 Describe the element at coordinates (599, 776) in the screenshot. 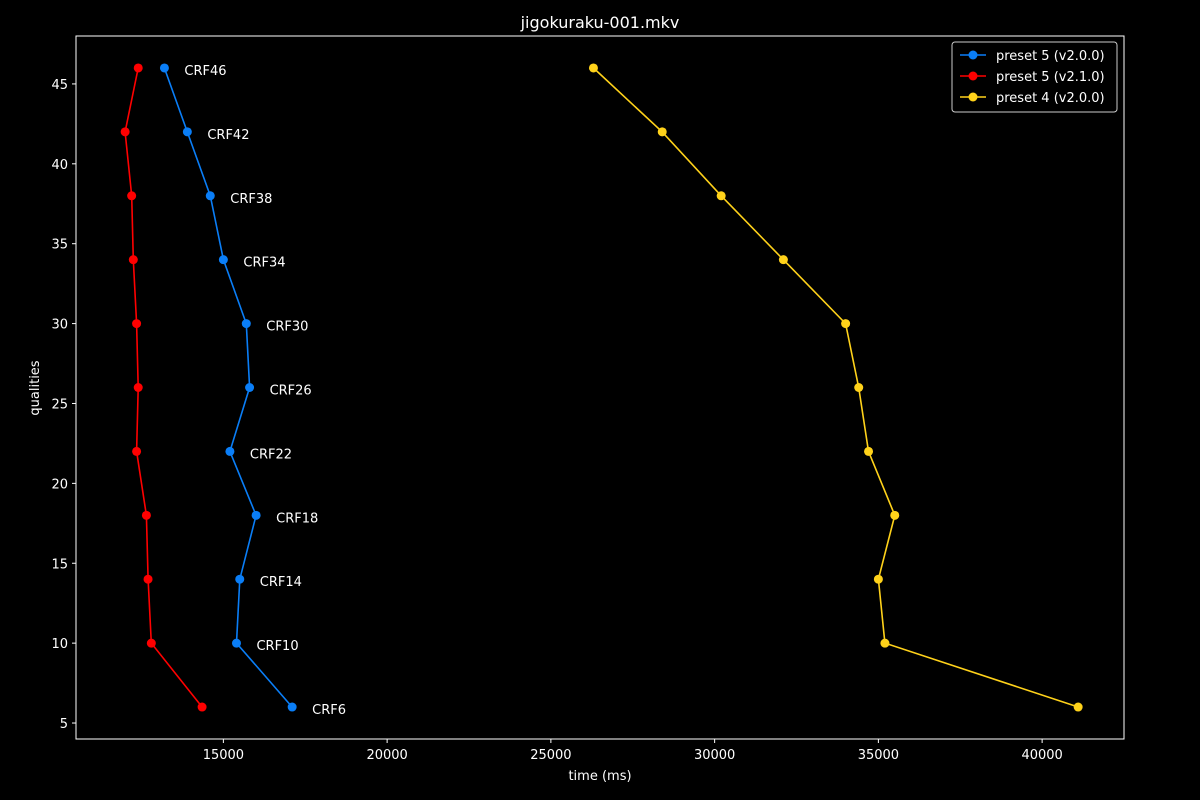

I see `x-axis-label: time (ms)` at that location.